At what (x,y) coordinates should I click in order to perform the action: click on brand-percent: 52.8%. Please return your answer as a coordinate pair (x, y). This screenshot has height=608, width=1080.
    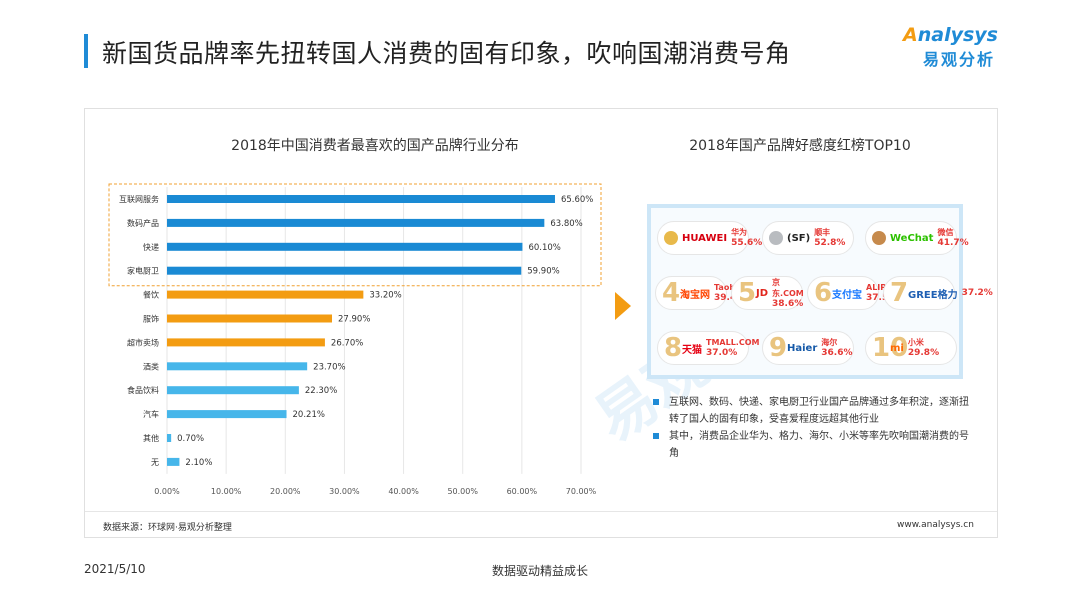
    Looking at the image, I should click on (830, 243).